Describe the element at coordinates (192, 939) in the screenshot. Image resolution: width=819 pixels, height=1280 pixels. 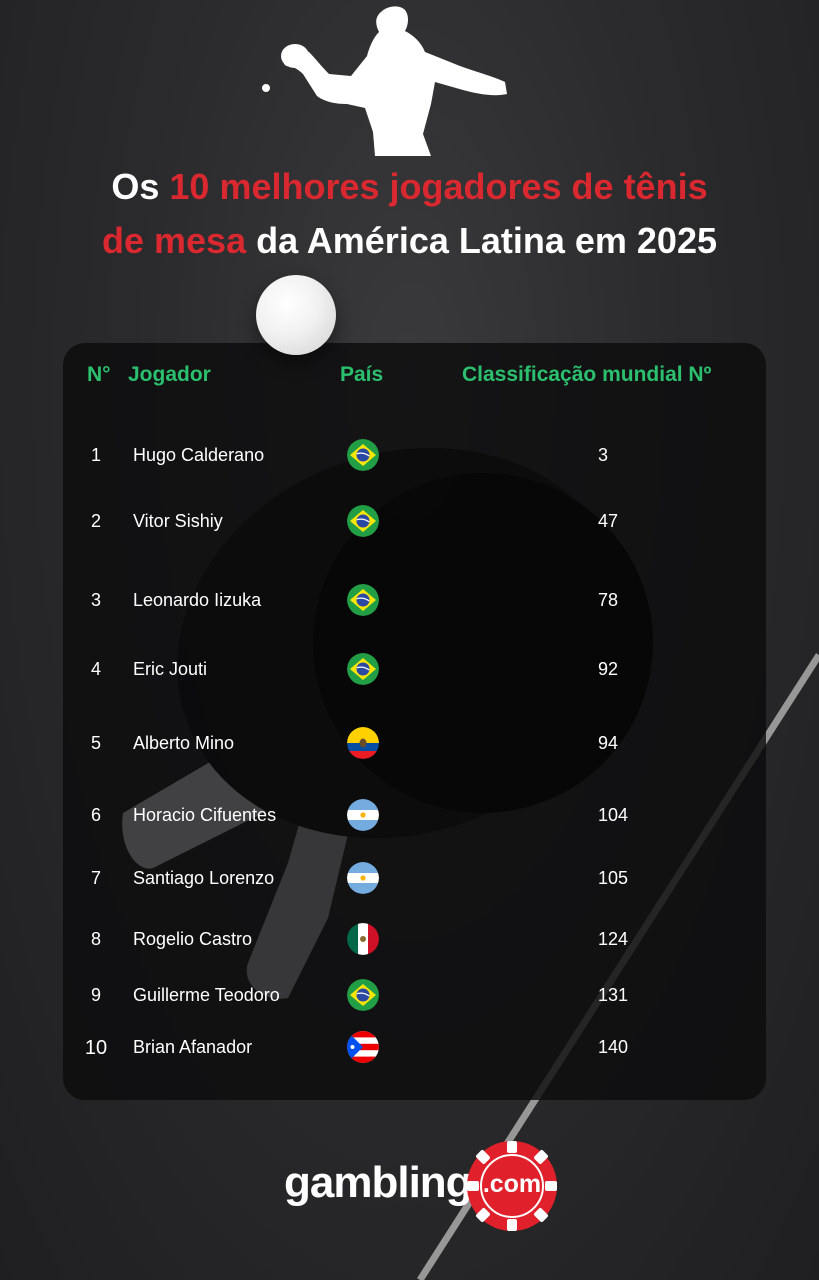
I see `player-name: Rogelio Castro` at that location.